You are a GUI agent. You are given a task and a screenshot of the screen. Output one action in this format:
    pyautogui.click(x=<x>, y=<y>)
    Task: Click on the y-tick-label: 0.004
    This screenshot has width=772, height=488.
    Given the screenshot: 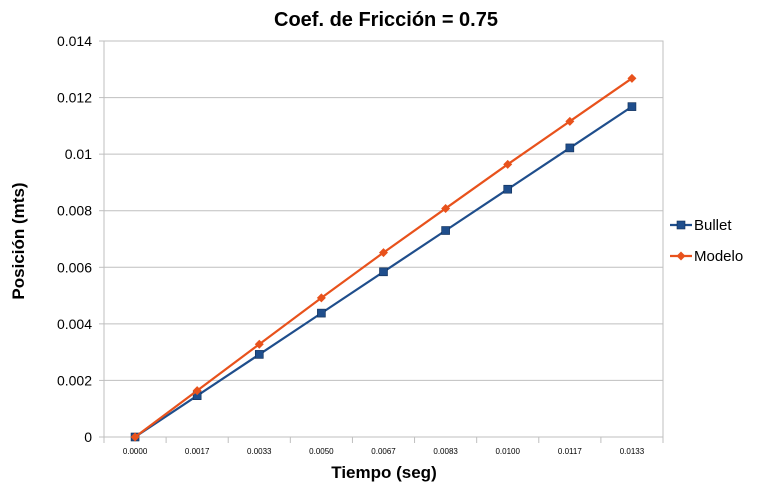 What is the action you would take?
    pyautogui.click(x=74, y=324)
    